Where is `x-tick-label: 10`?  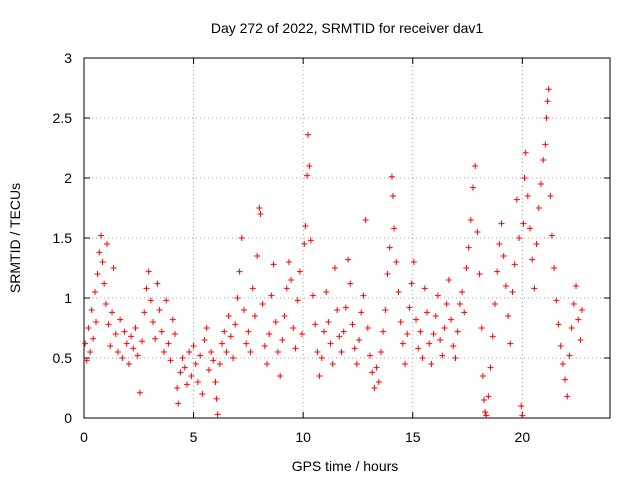 x-tick-label: 10 is located at coordinates (303, 437).